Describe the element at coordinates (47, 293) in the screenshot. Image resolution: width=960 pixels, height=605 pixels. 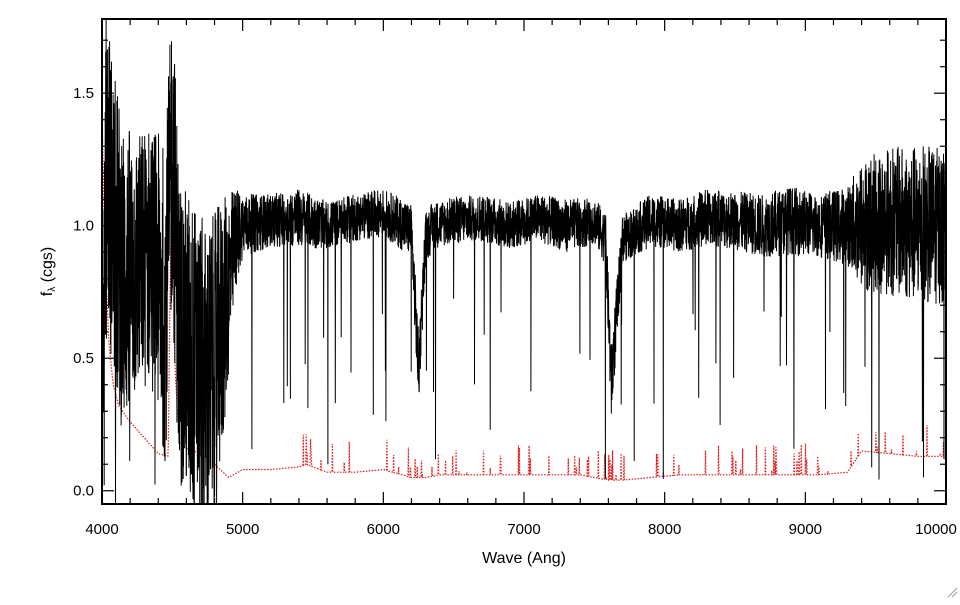
I see `y-axis-label-main: f` at that location.